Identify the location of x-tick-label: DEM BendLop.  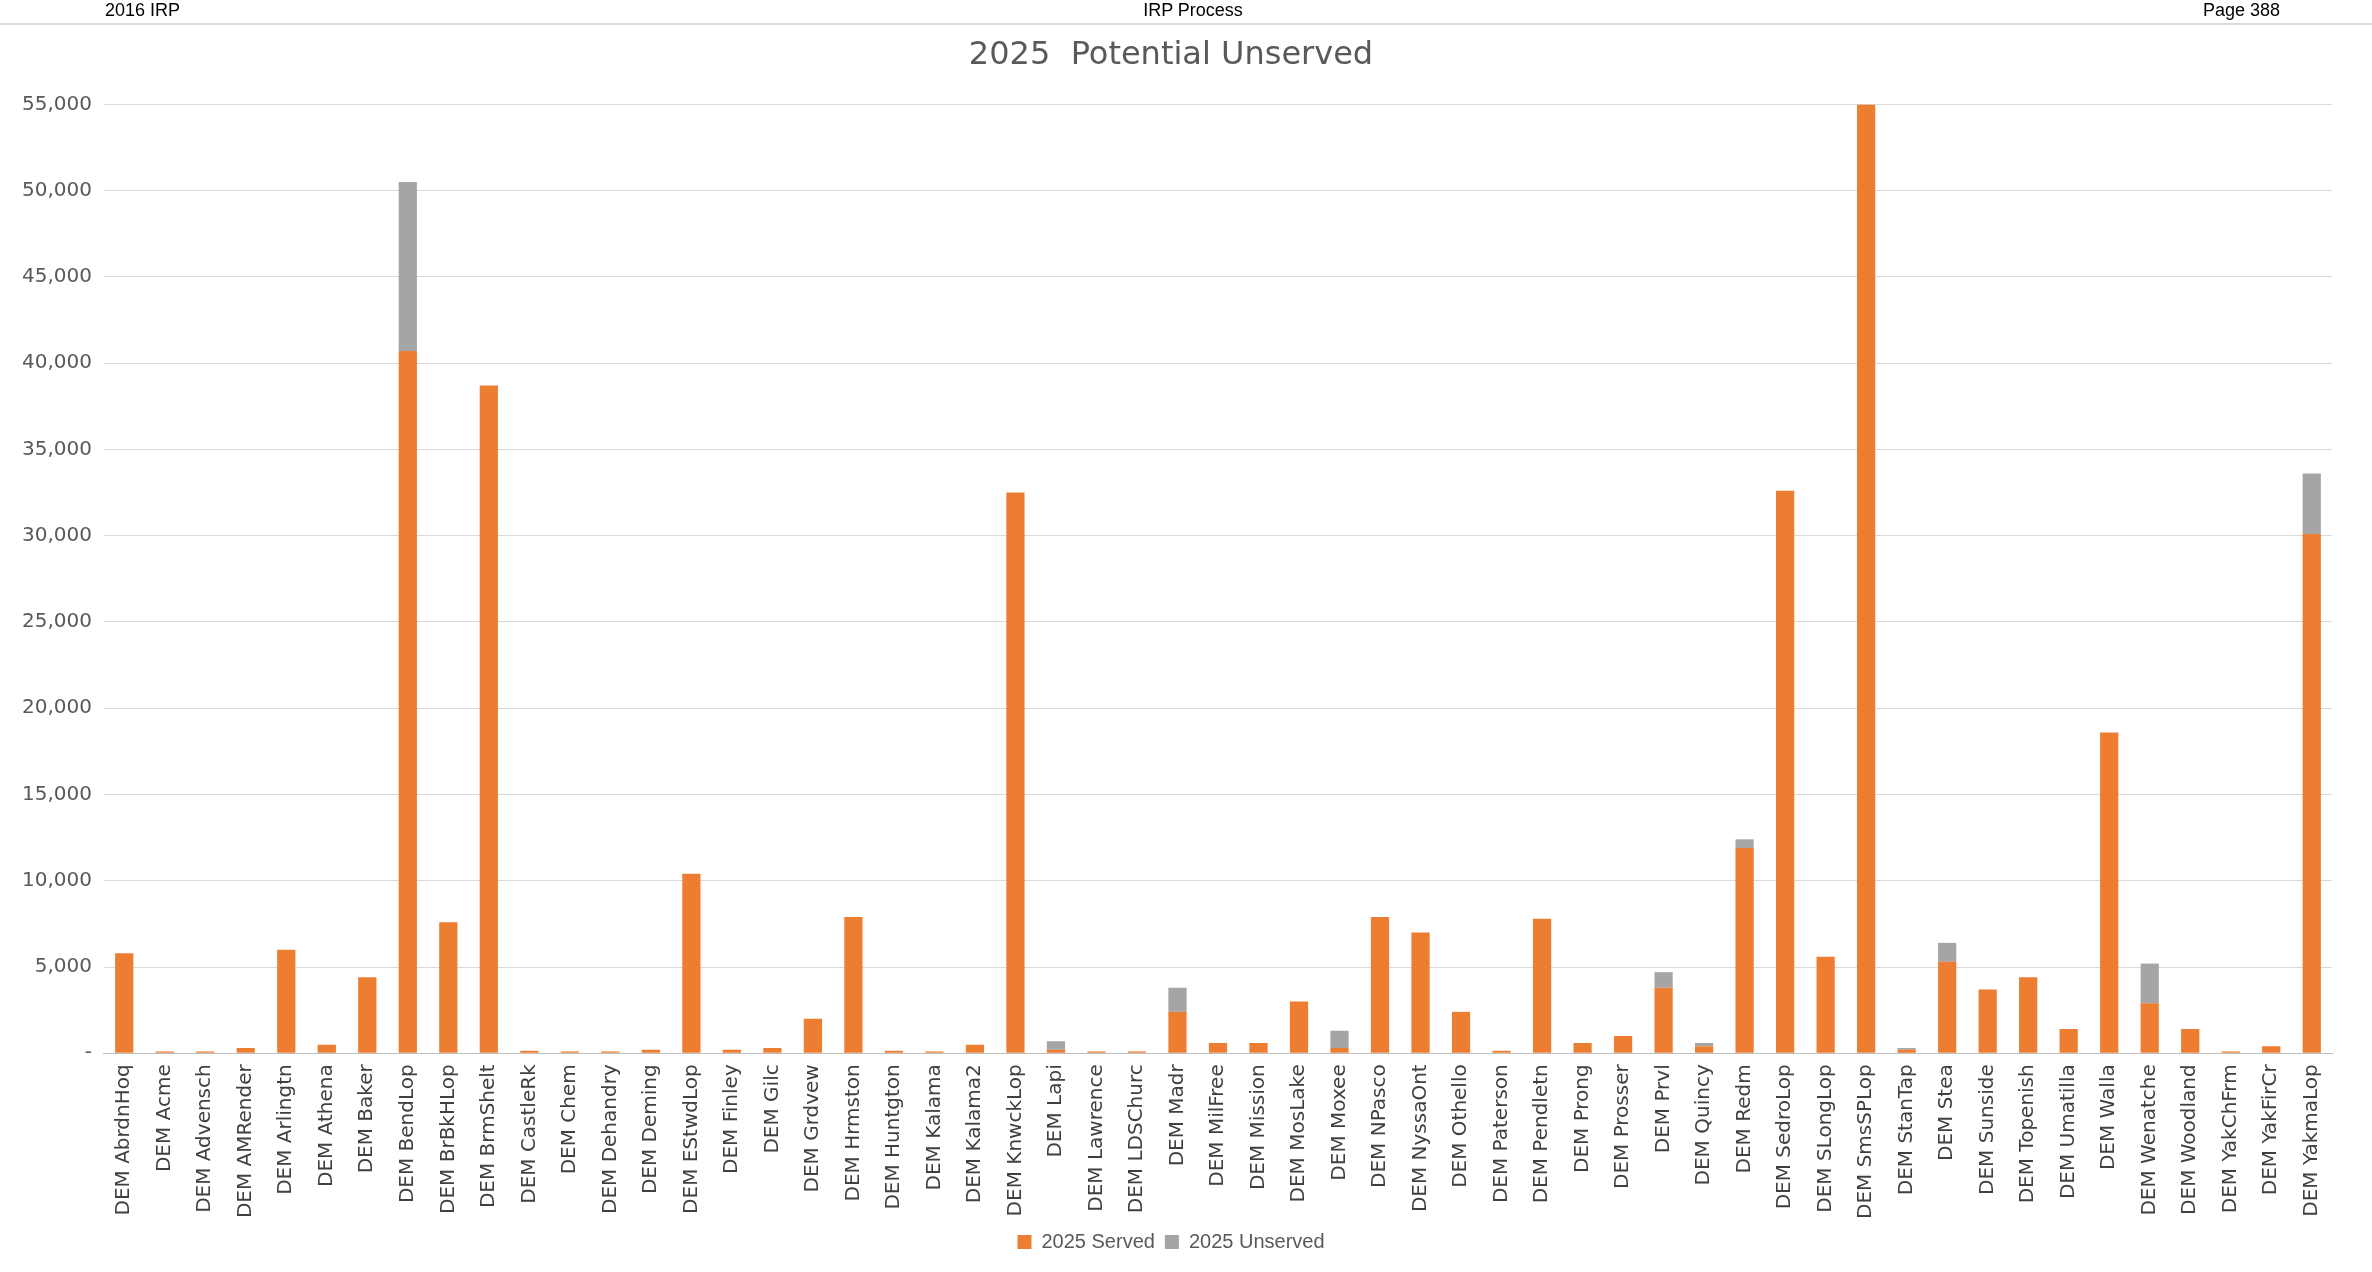
(406, 1134).